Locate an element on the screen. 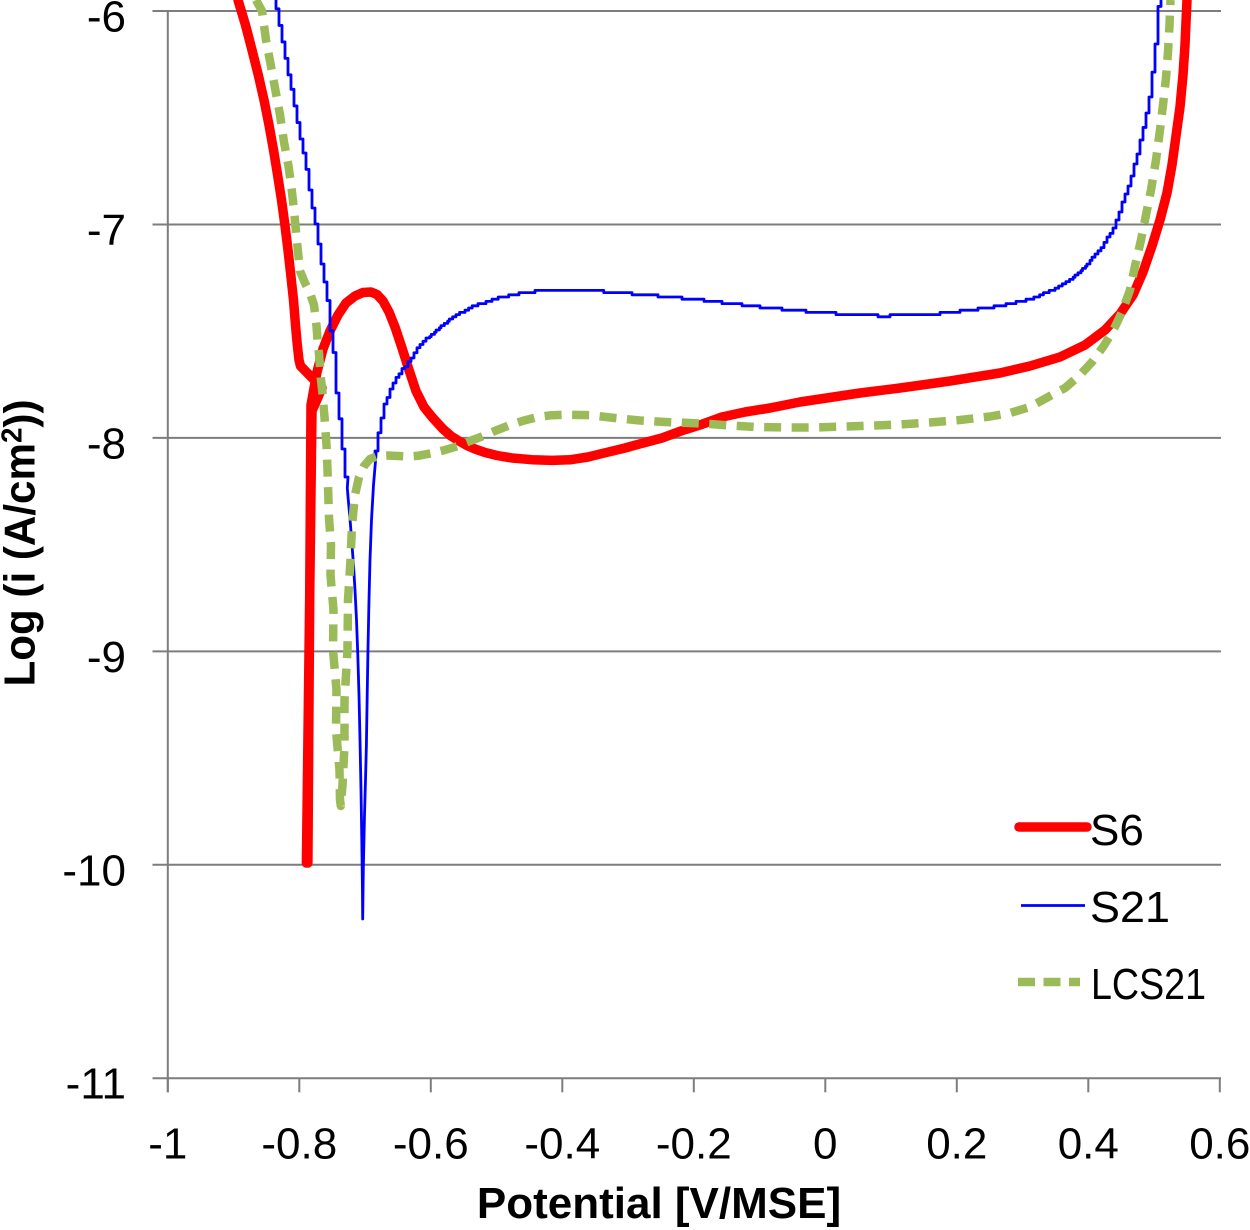  svg-text: 0.2 is located at coordinates (956, 1144).